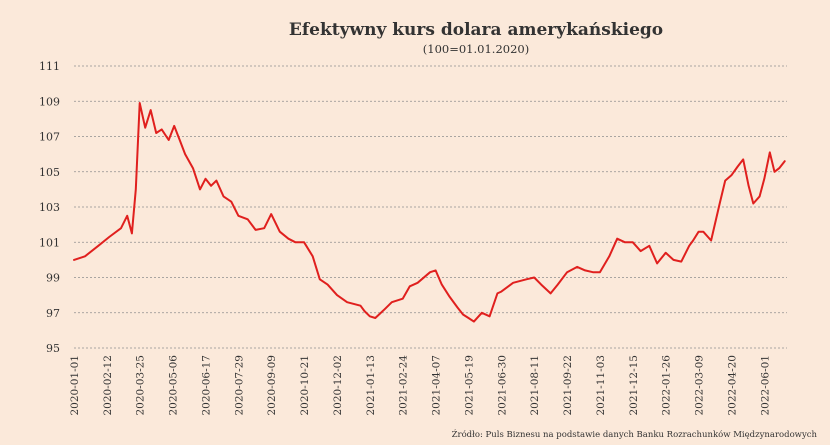 Image resolution: width=830 pixels, height=445 pixels. Describe the element at coordinates (53, 348) in the screenshot. I see `y-tick-label: 95` at that location.